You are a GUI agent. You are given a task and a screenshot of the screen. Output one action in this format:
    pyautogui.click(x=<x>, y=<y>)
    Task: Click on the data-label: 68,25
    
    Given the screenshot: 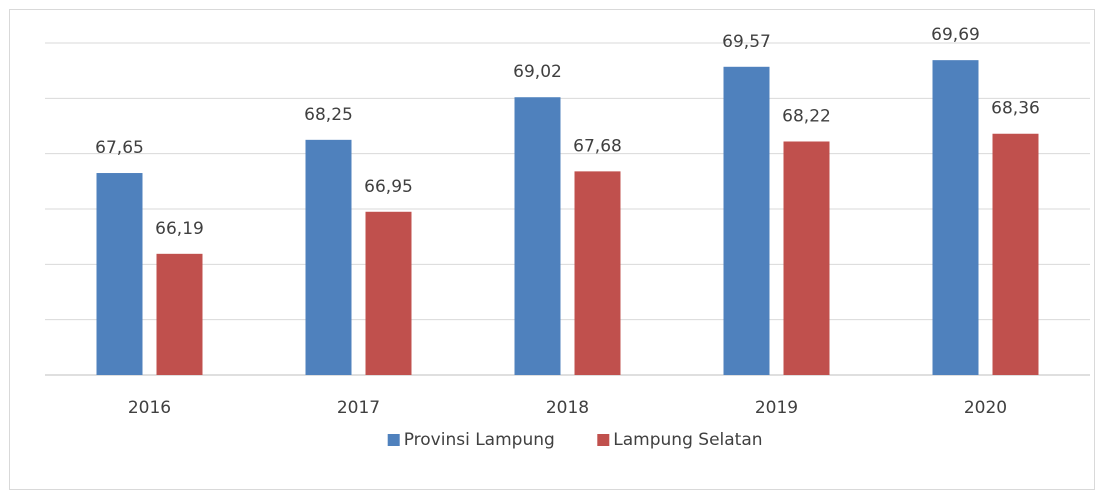 What is the action you would take?
    pyautogui.click(x=328, y=115)
    